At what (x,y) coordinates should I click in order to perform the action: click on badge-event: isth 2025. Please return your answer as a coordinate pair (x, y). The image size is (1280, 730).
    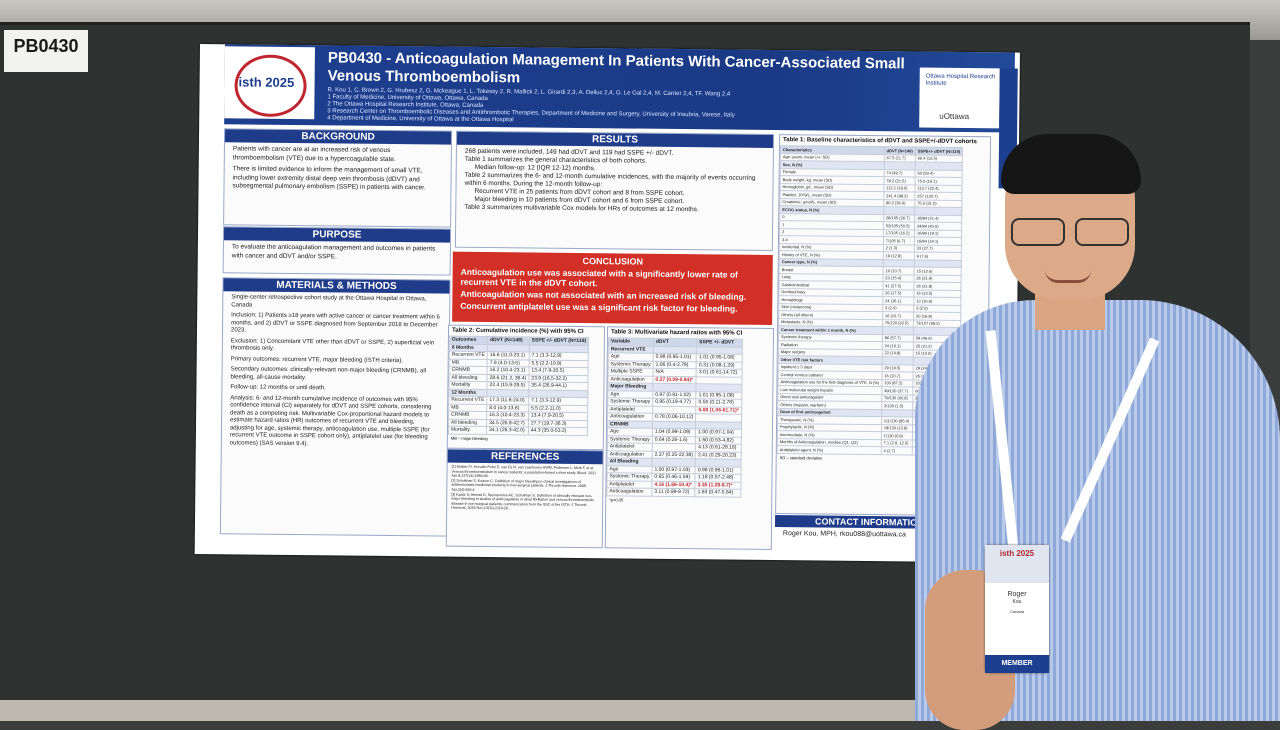
    Looking at the image, I should click on (1017, 564).